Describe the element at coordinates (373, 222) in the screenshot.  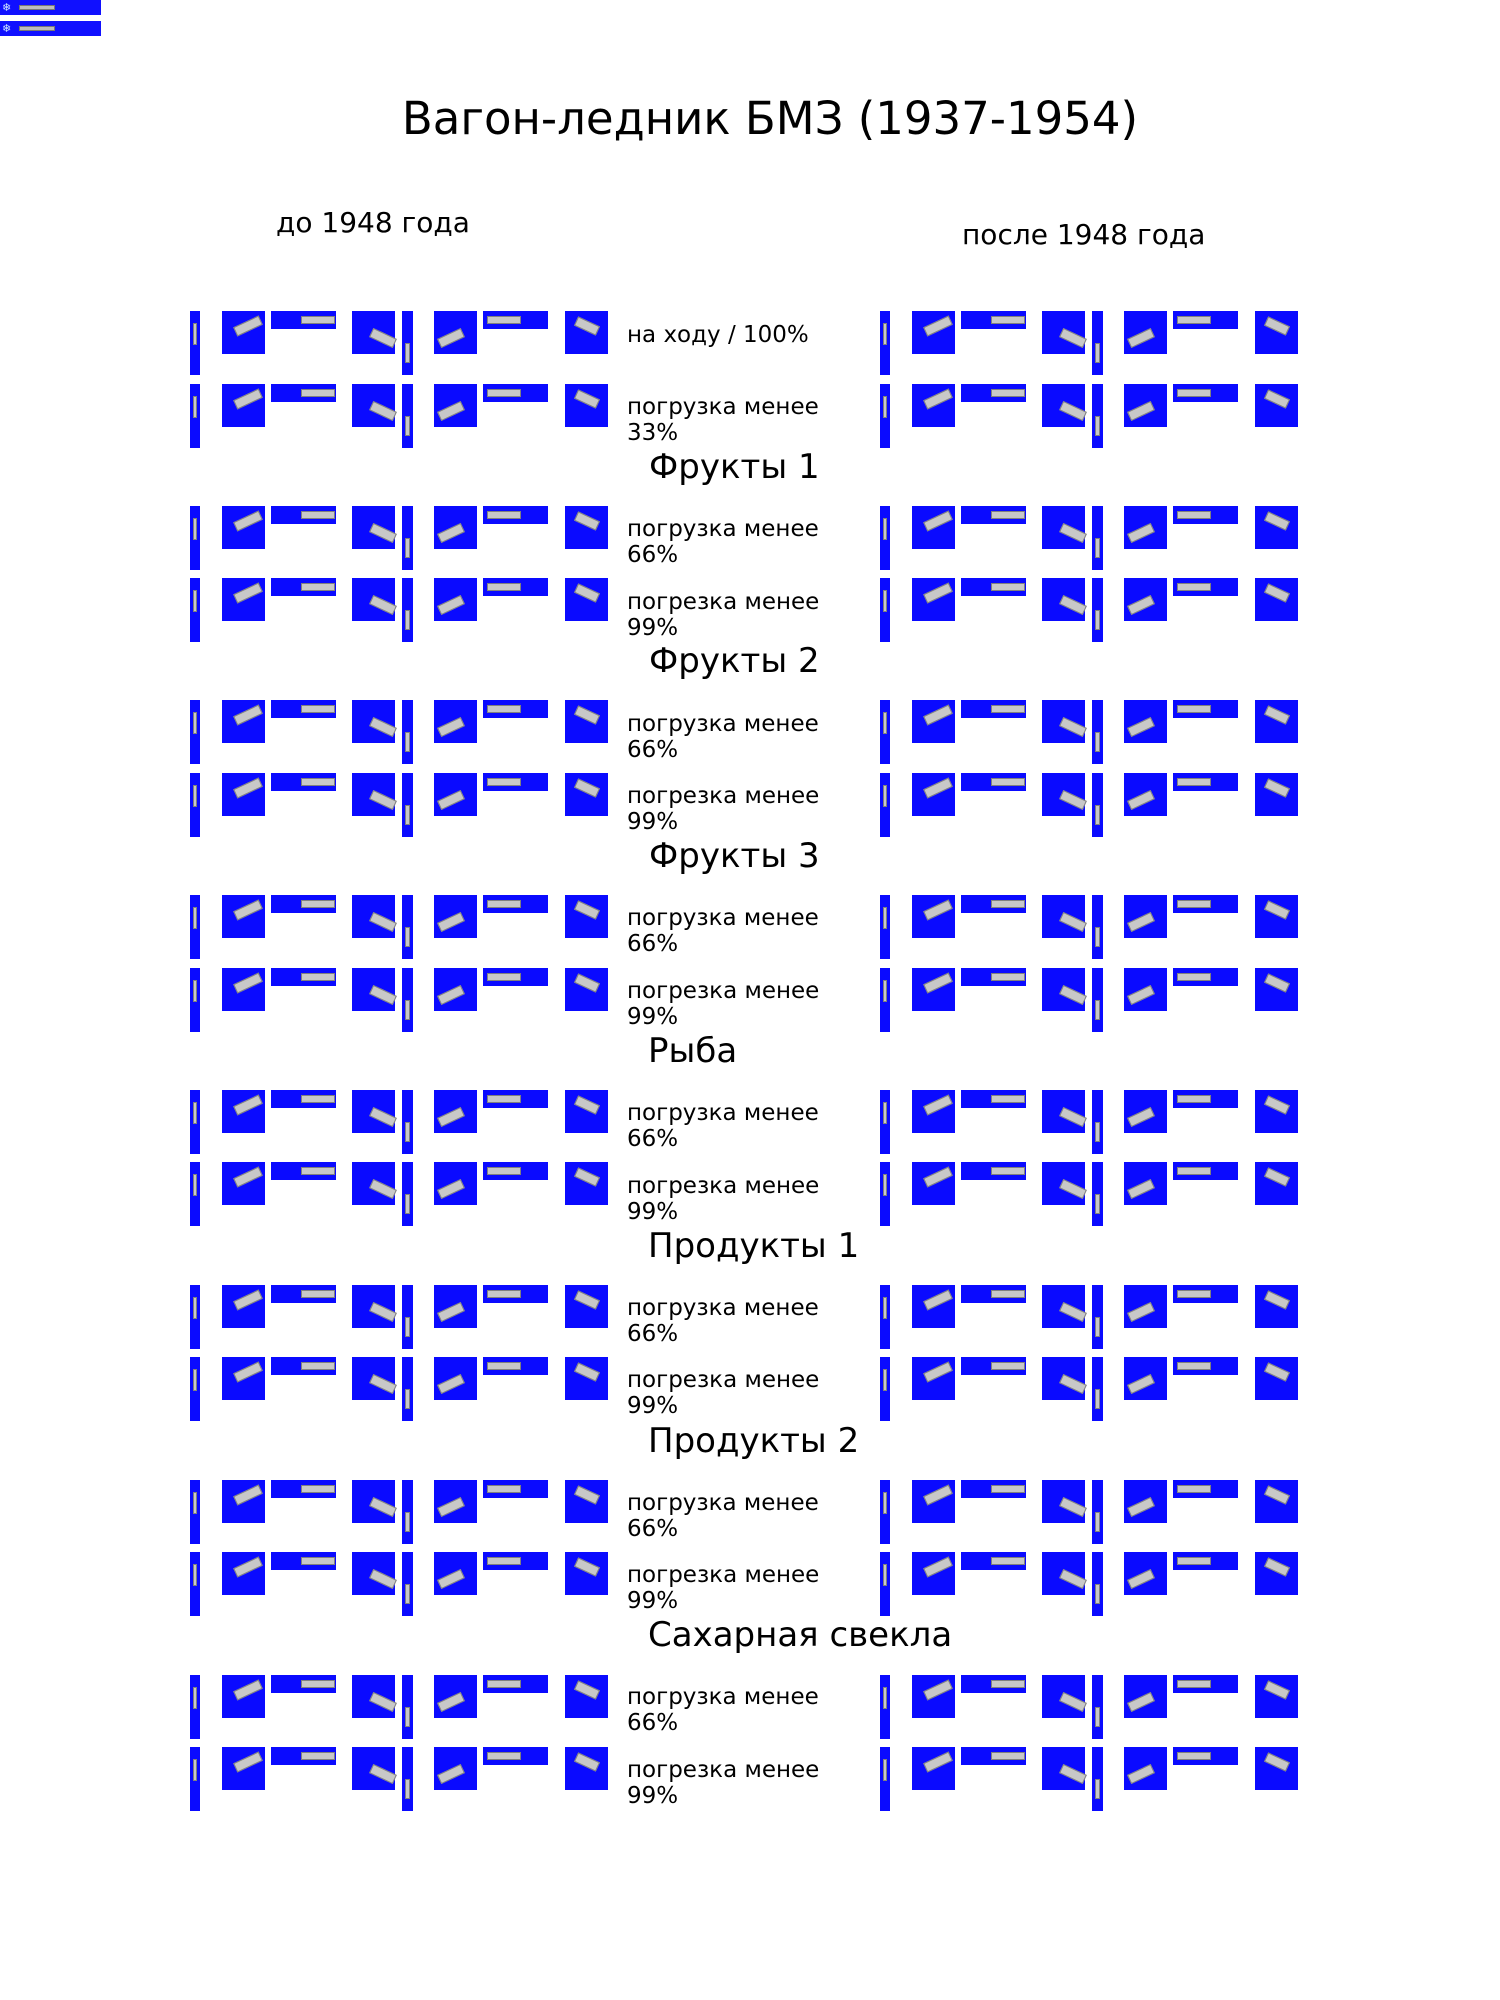
I see `column-heading-before-1948: до 1948 года` at that location.